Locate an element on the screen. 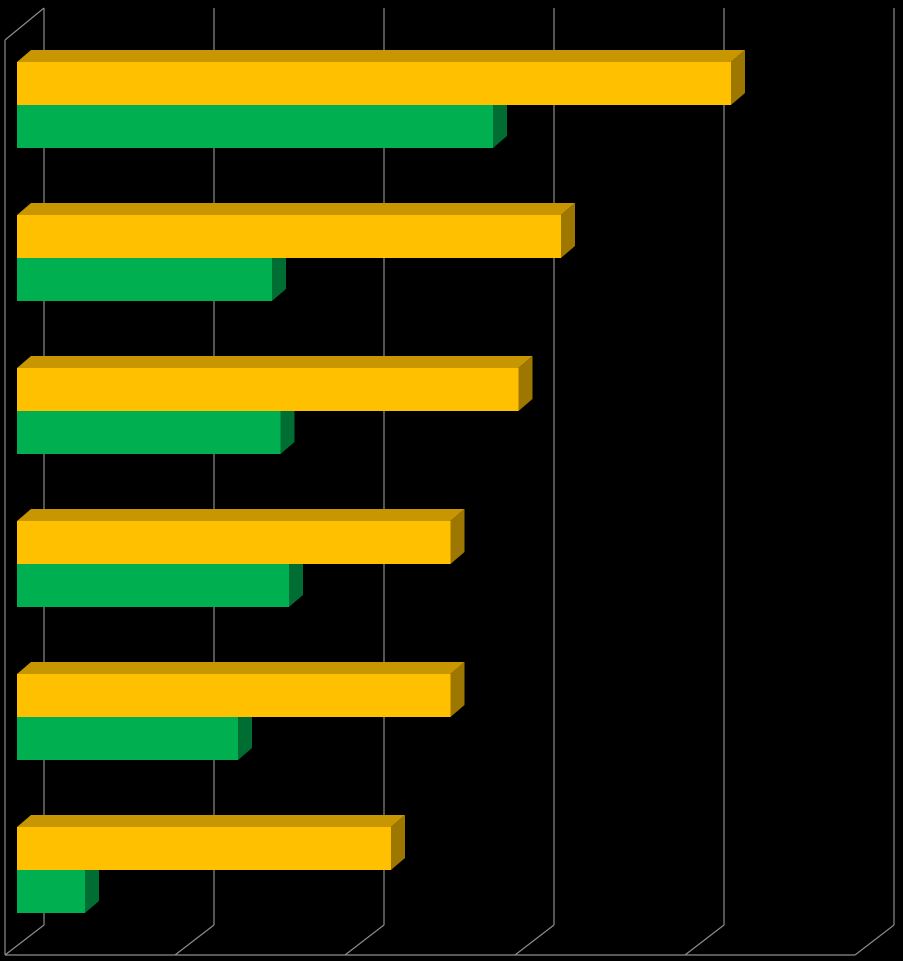 The width and height of the screenshot is (903, 961). left-wall-top is located at coordinates (24, 24).